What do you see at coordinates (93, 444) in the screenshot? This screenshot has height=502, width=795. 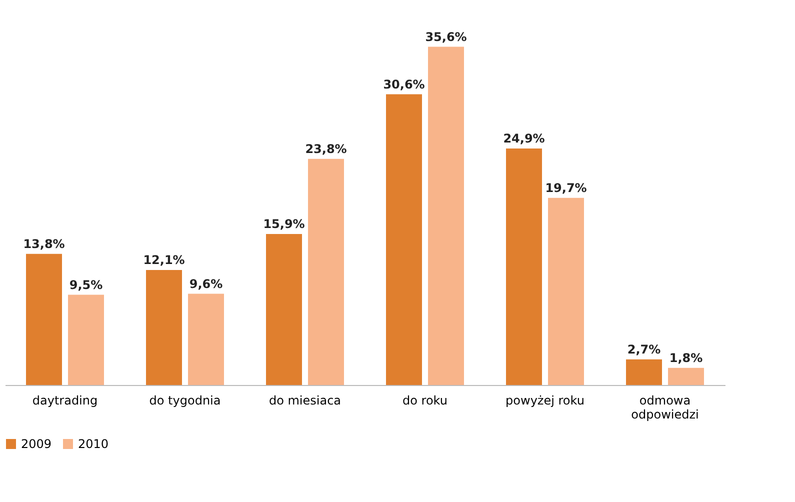 I see `legend-label: 2010` at bounding box center [93, 444].